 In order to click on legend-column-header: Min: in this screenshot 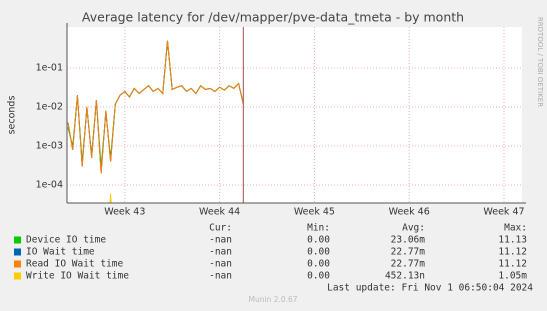, I will do `click(318, 228)`.